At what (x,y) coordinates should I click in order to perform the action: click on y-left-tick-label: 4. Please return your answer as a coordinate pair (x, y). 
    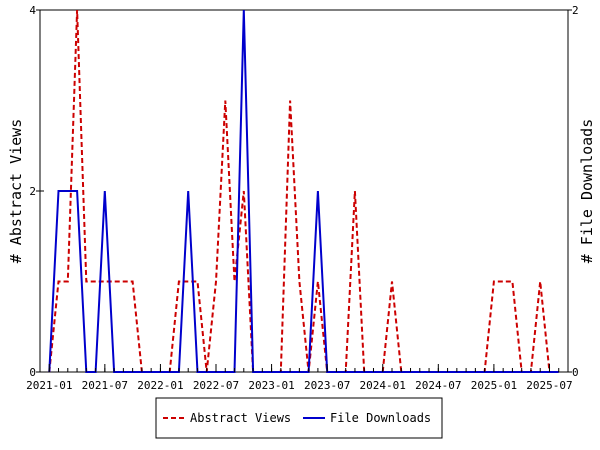
    Looking at the image, I should click on (32, 10).